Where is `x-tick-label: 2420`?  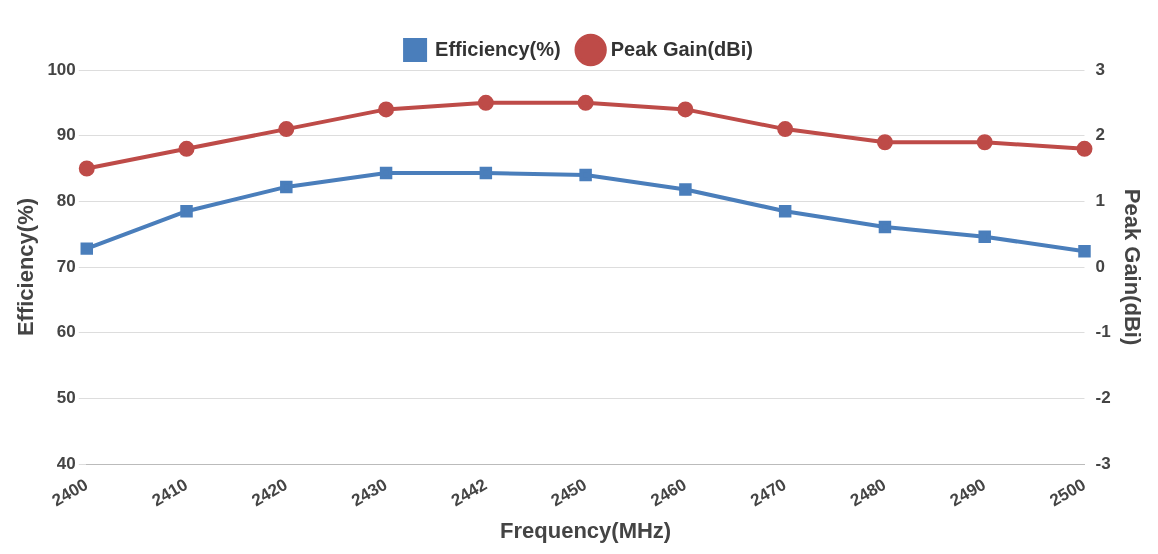
x-tick-label: 2420 is located at coordinates (269, 492).